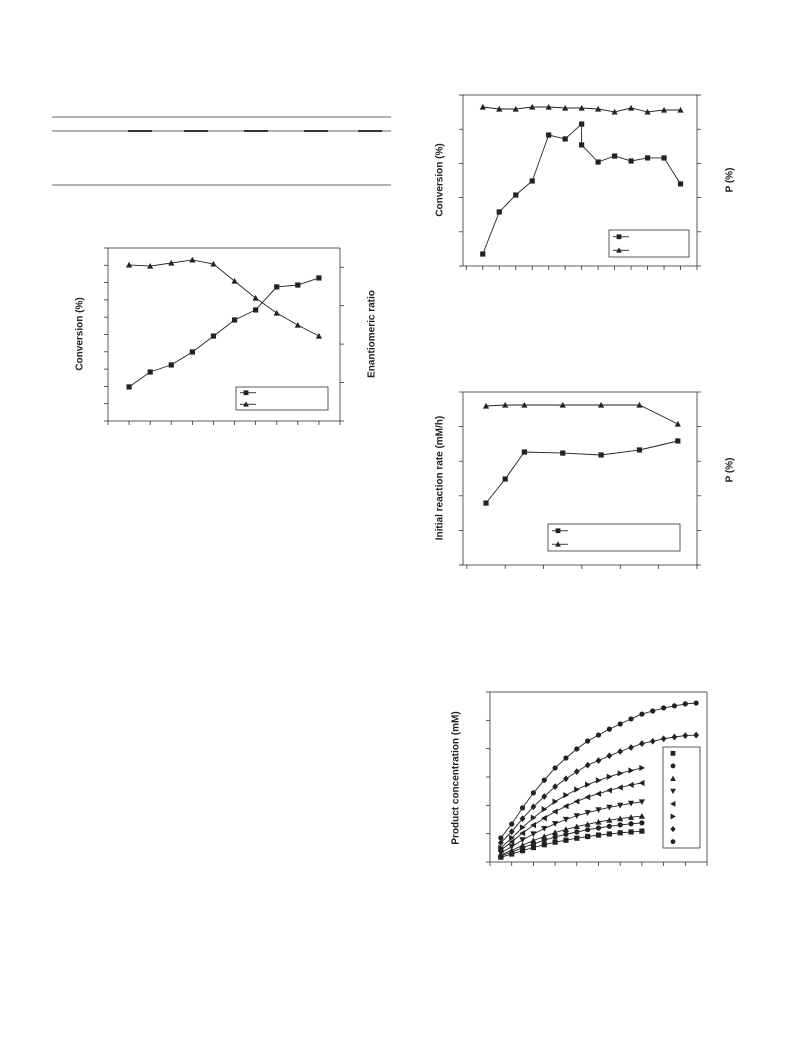 This screenshot has height=1057, width=793. I want to click on chart: Initial reaction rate (mM/h) P (%), so click(585, 480).